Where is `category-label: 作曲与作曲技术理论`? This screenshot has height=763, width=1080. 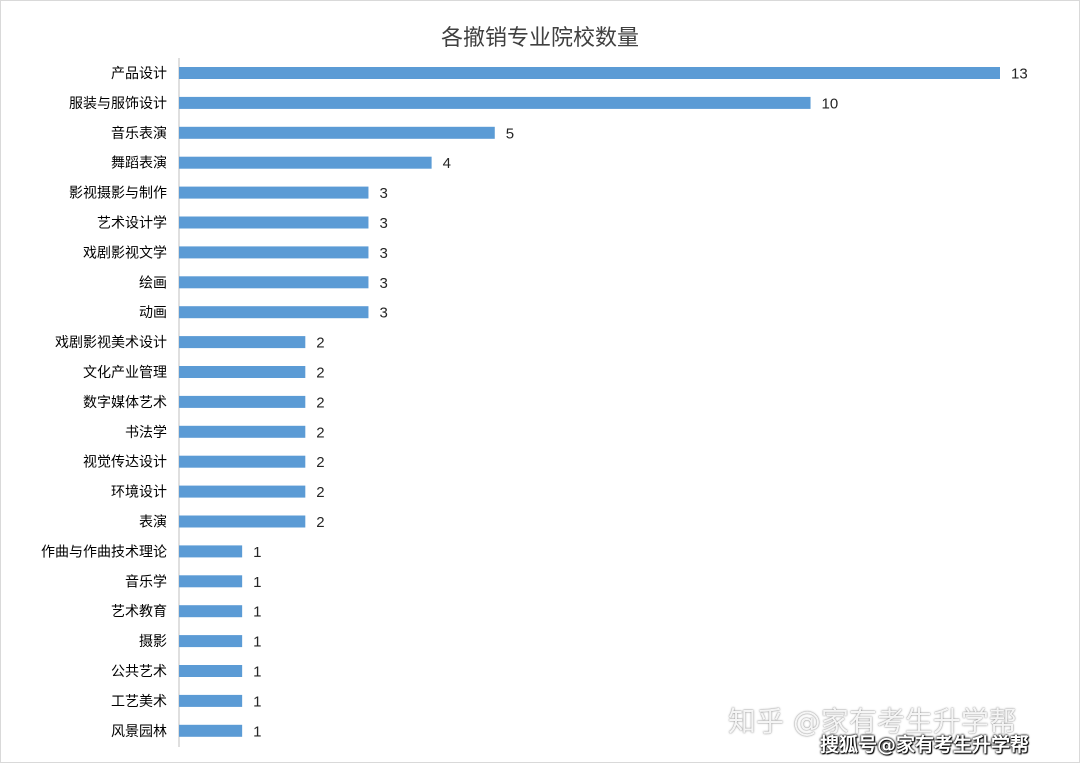
category-label: 作曲与作曲技术理论 is located at coordinates (104, 552).